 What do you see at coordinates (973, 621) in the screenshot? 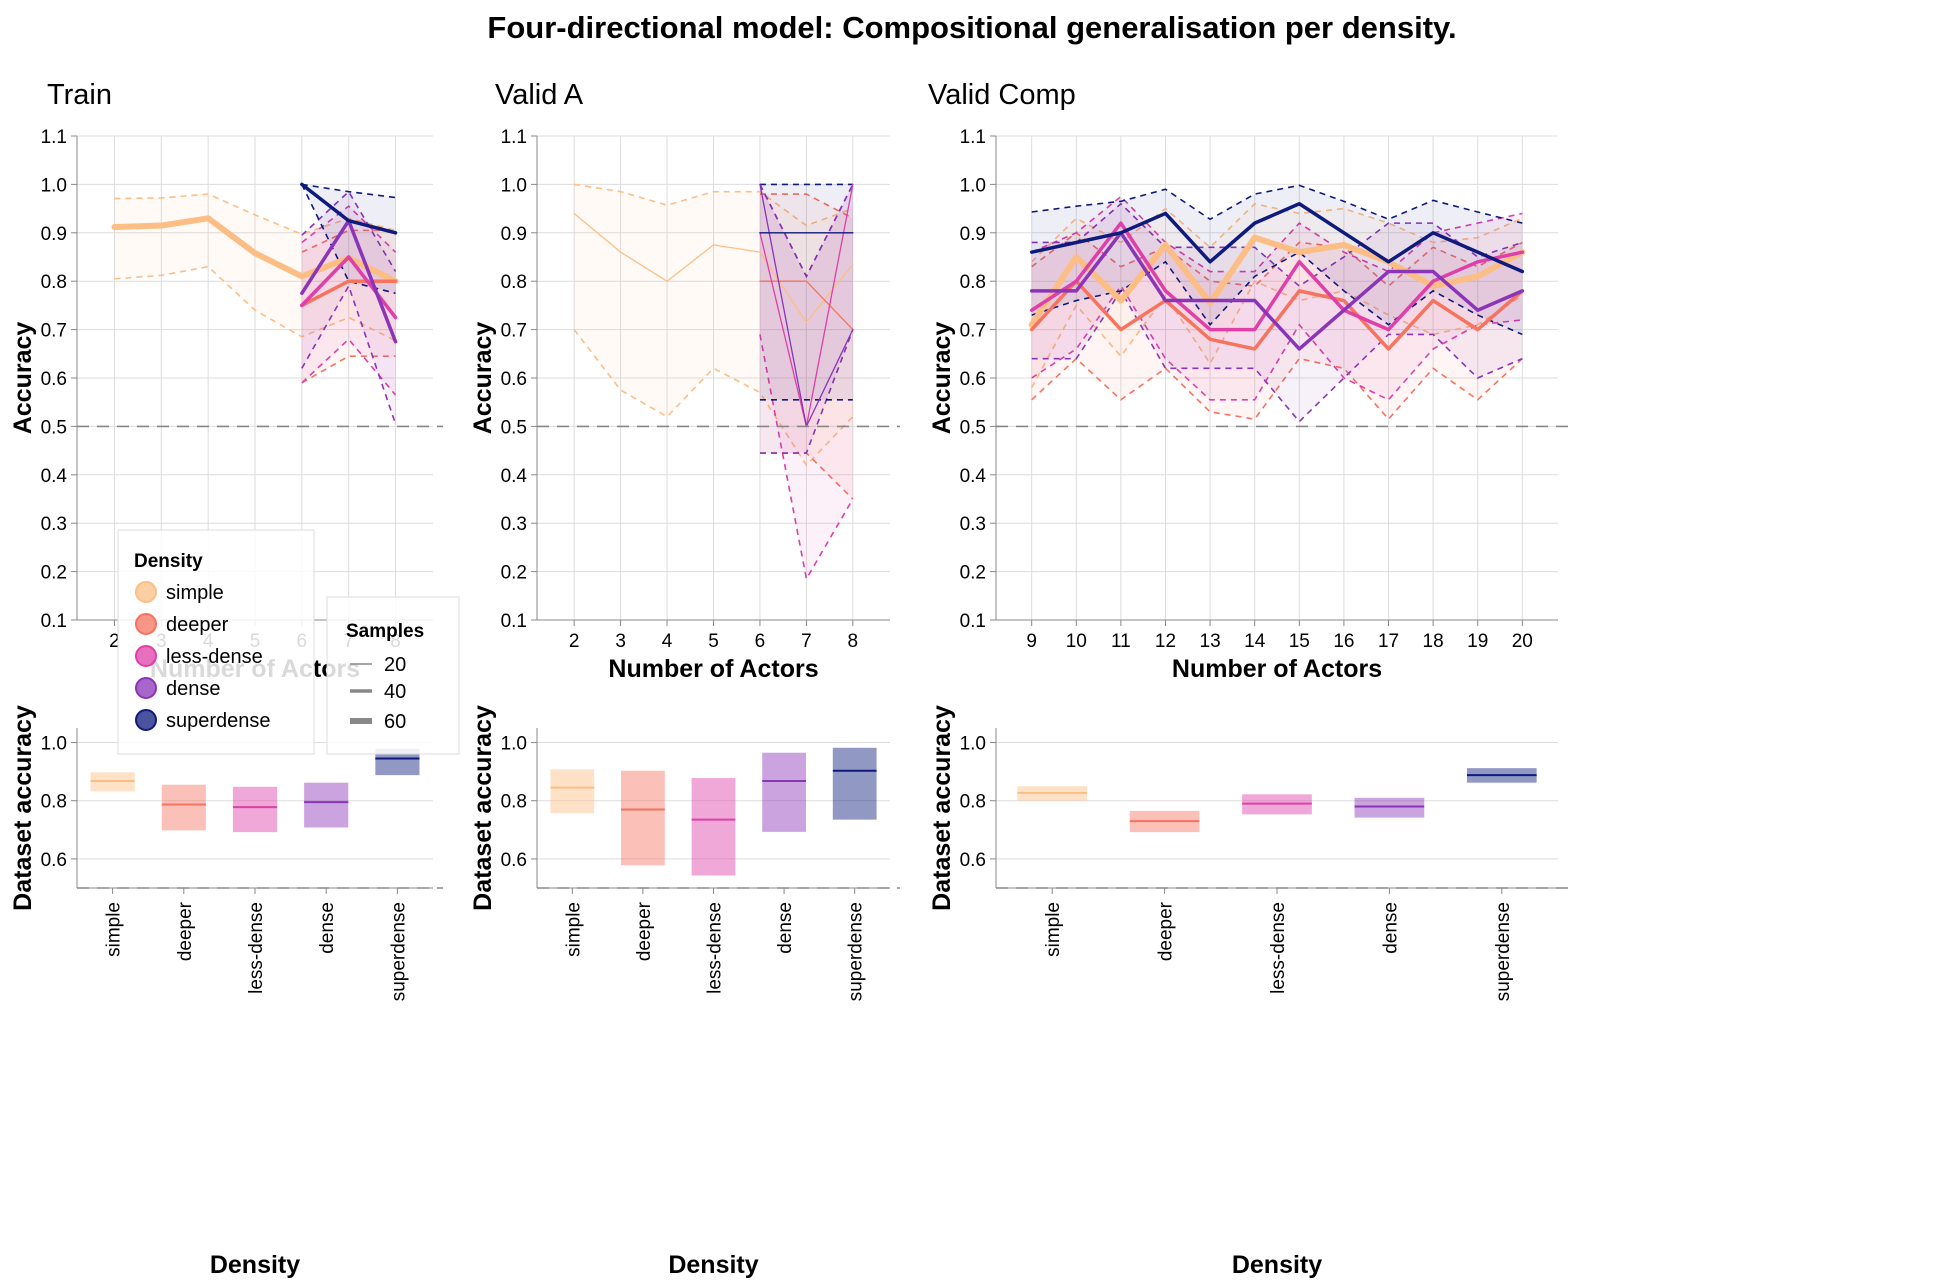
I see `y-tick-label: 0.1` at bounding box center [973, 621].